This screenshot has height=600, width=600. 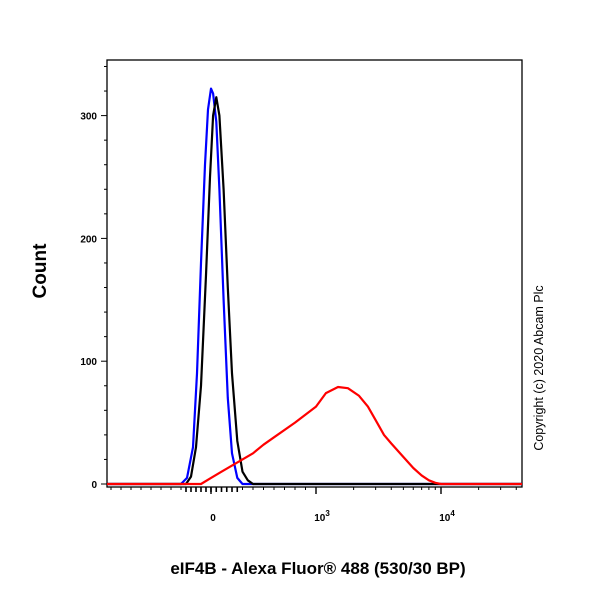 I want to click on y-tick-label: 300, so click(x=88, y=117).